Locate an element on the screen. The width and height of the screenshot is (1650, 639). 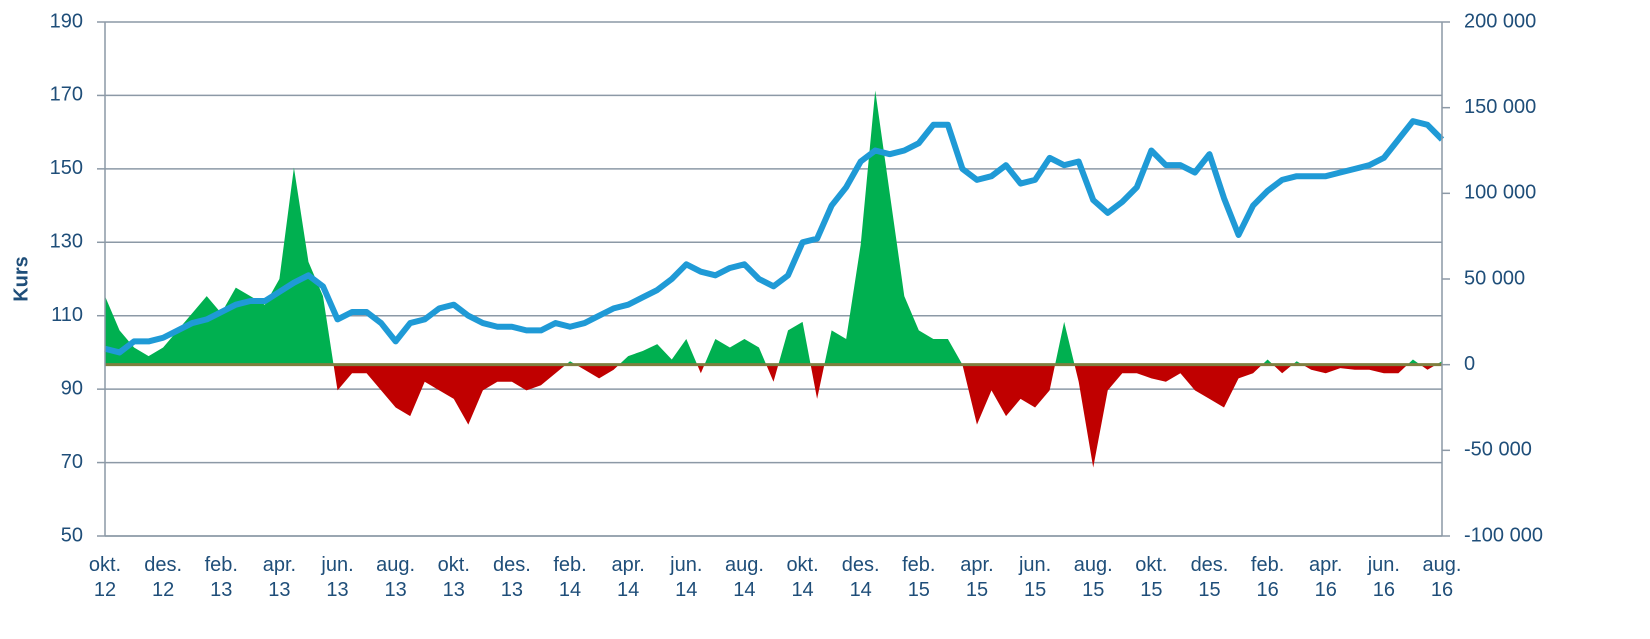
y-tick-label: 190 is located at coordinates (66, 21).